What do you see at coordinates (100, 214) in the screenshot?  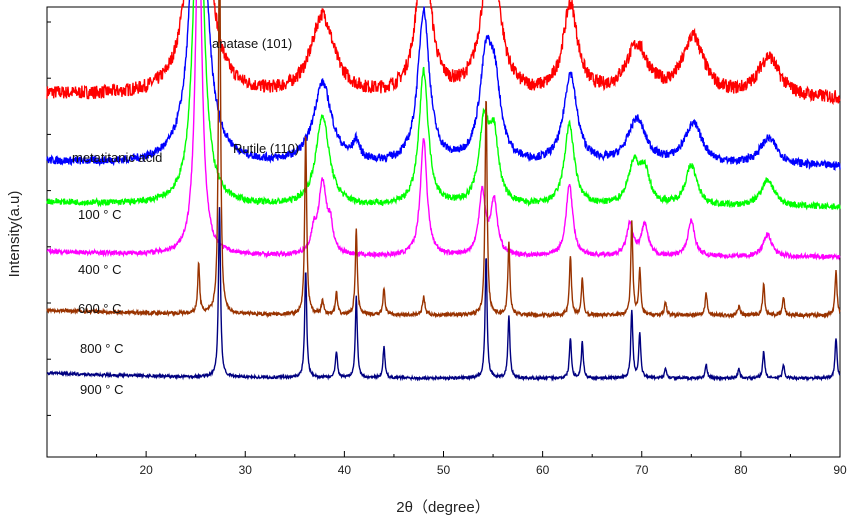 I see `series-label: 100 ° C` at bounding box center [100, 214].